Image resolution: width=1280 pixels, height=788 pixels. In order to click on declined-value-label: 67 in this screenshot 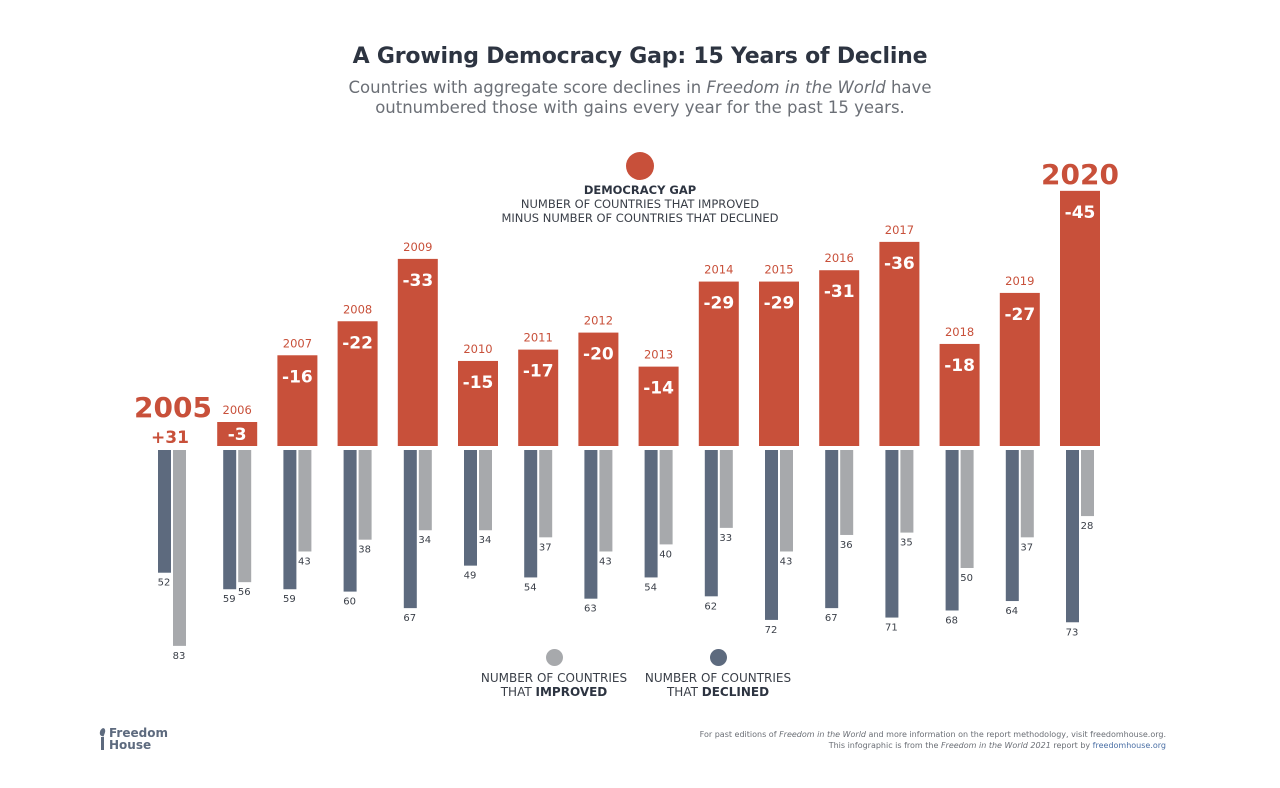, I will do `click(409, 618)`.